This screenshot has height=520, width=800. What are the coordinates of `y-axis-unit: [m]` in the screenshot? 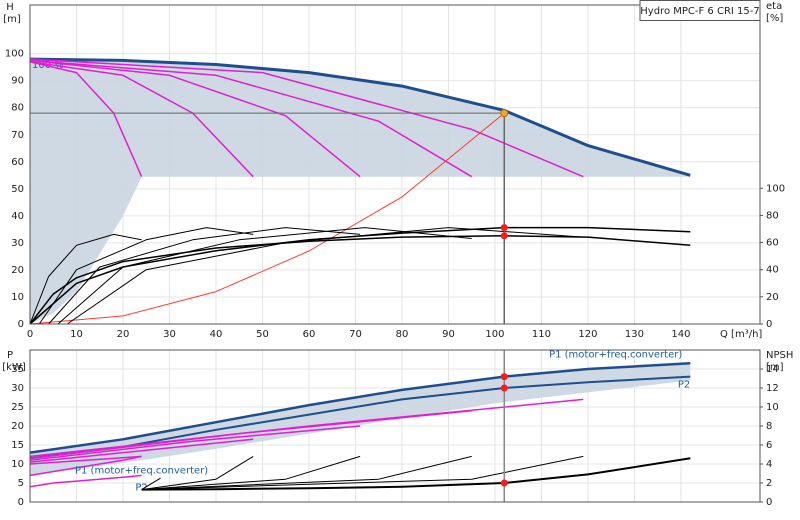 It's located at (12, 19).